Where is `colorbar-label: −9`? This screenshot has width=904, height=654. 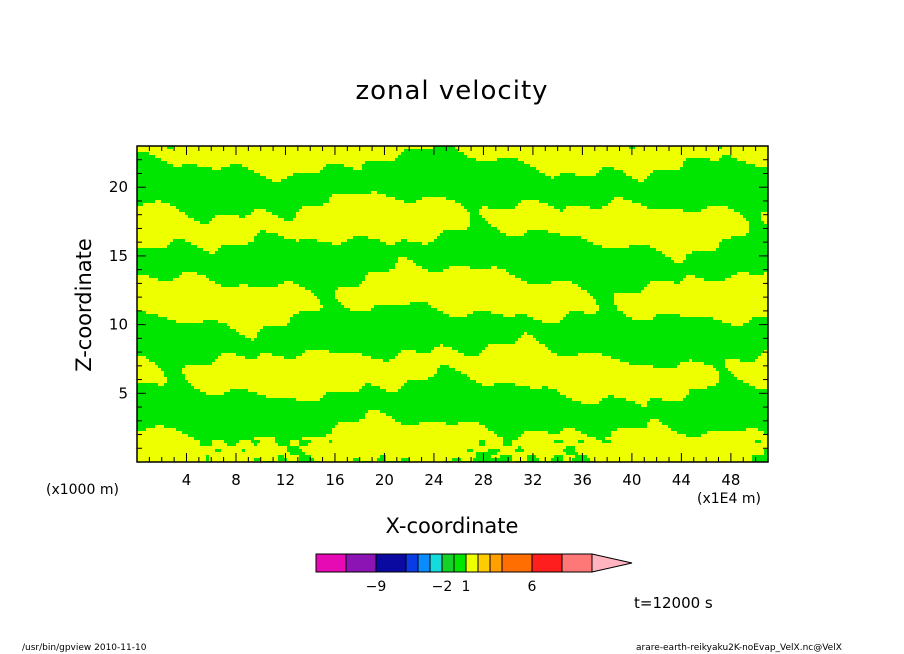 colorbar-label: −9 is located at coordinates (376, 587).